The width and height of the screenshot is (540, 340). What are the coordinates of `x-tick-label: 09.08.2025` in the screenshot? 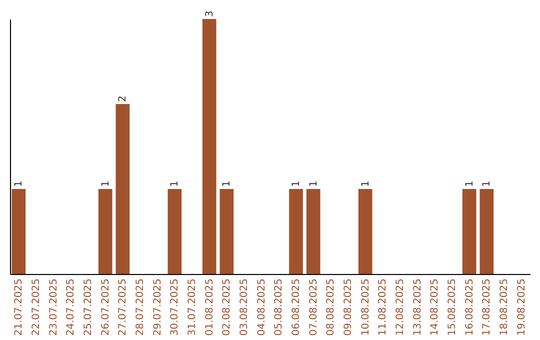 It's located at (348, 307).